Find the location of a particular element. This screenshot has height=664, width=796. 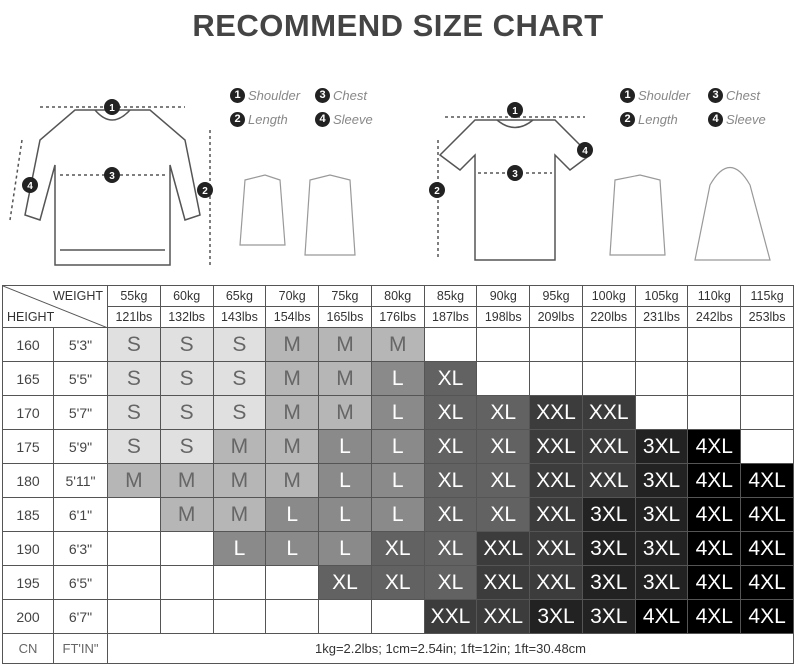

weight-lbs-header: 187lbs is located at coordinates (450, 317).